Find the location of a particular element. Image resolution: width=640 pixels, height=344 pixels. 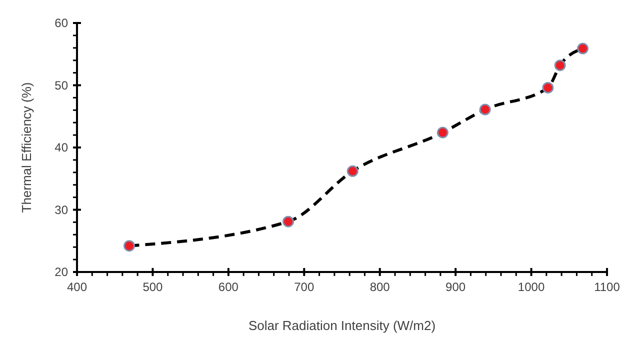

y-tick-label: 40 is located at coordinates (61, 147).